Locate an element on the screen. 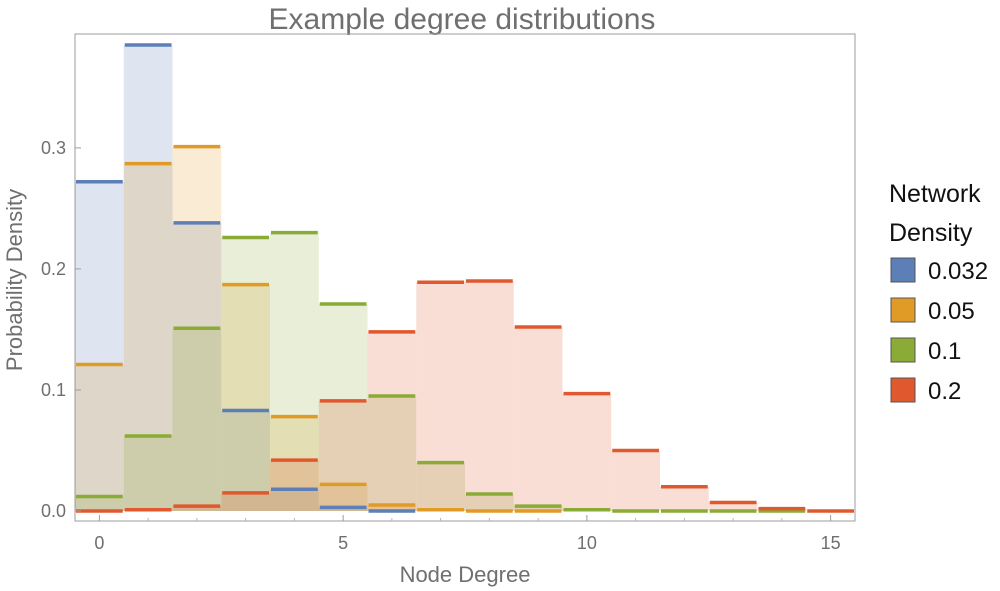  bar-0.1-bin-8 is located at coordinates (489, 502).